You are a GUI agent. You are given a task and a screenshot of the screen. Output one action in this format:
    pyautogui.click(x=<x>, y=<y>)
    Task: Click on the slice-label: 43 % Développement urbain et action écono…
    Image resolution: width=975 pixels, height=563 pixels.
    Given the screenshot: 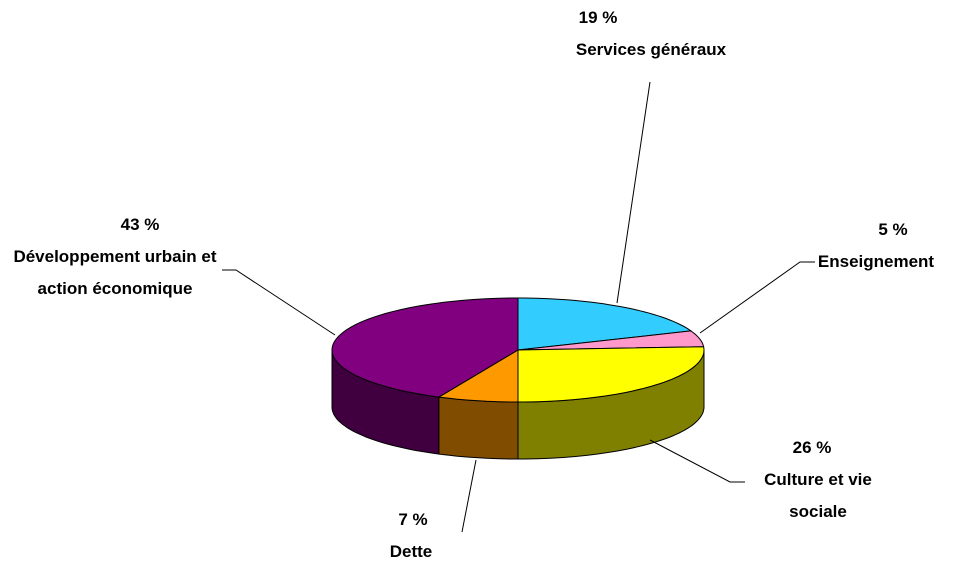 What is the action you would take?
    pyautogui.click(x=115, y=257)
    